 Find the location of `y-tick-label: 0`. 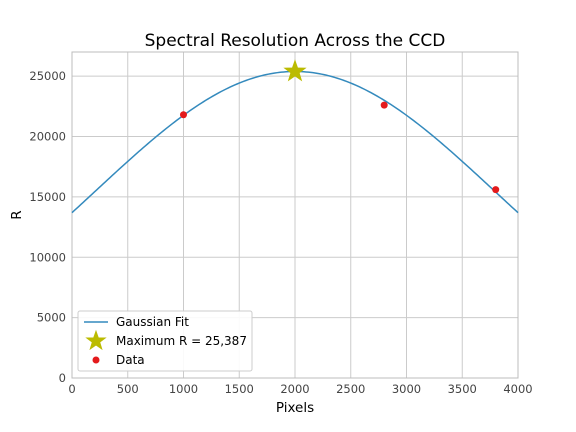

y-tick-label: 0 is located at coordinates (62, 378).